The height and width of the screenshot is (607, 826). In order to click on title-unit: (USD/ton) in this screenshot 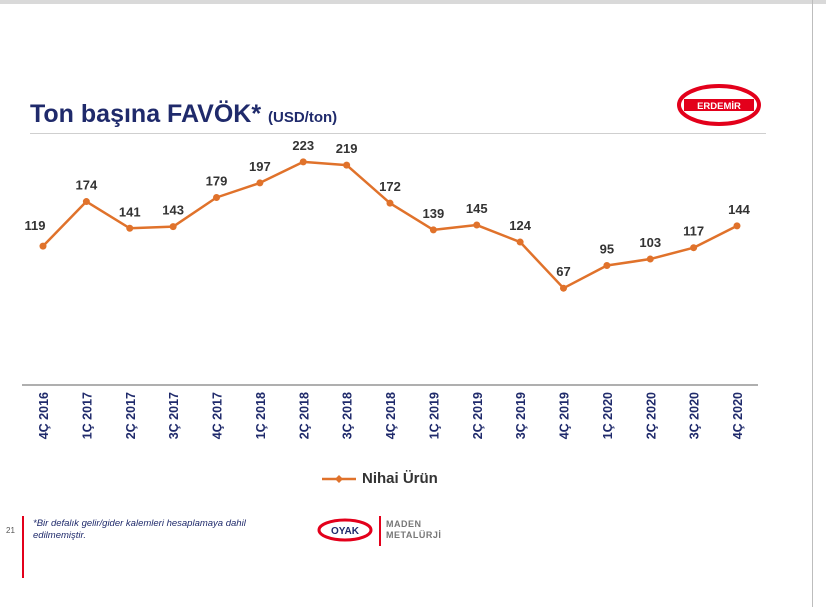, I will do `click(303, 117)`.